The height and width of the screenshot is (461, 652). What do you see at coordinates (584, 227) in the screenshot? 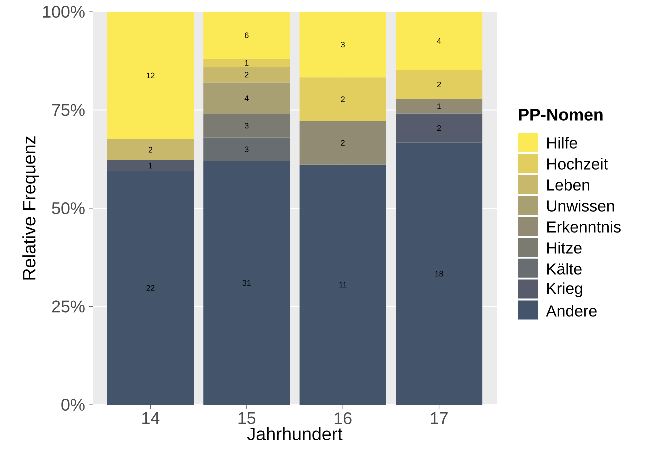
I see `legend-label: Erkenntnis` at bounding box center [584, 227].